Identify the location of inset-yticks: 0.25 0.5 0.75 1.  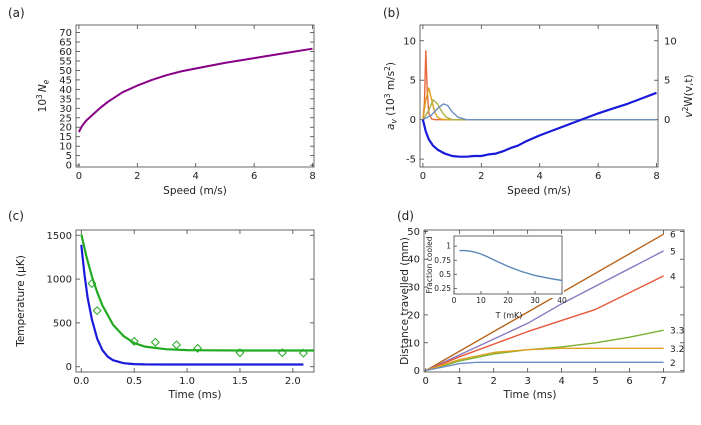
(445, 267).